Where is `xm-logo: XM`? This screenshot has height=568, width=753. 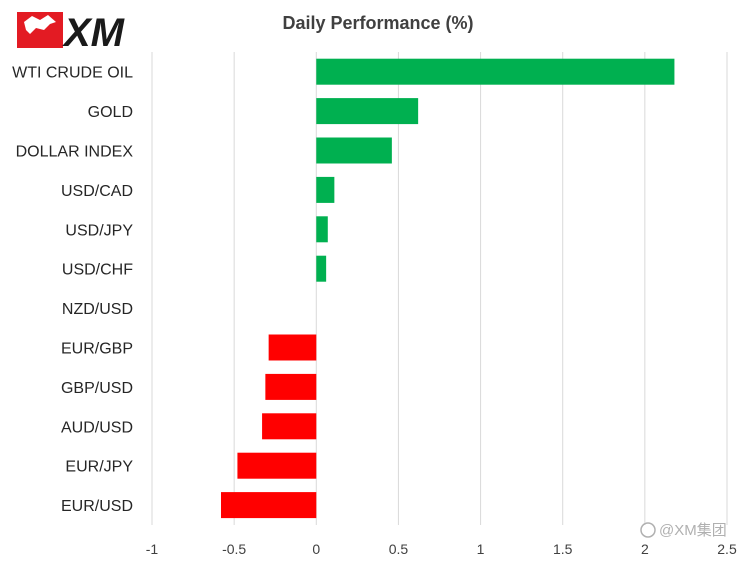 xm-logo: XM is located at coordinates (71, 33).